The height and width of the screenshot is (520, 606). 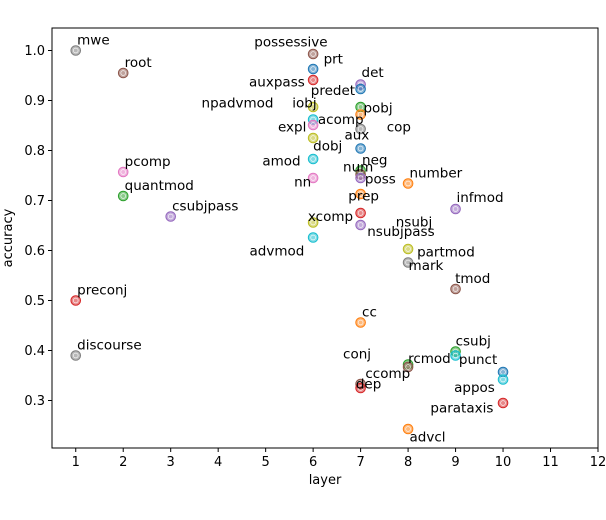 I want to click on x-tick-label: 12, so click(x=598, y=462).